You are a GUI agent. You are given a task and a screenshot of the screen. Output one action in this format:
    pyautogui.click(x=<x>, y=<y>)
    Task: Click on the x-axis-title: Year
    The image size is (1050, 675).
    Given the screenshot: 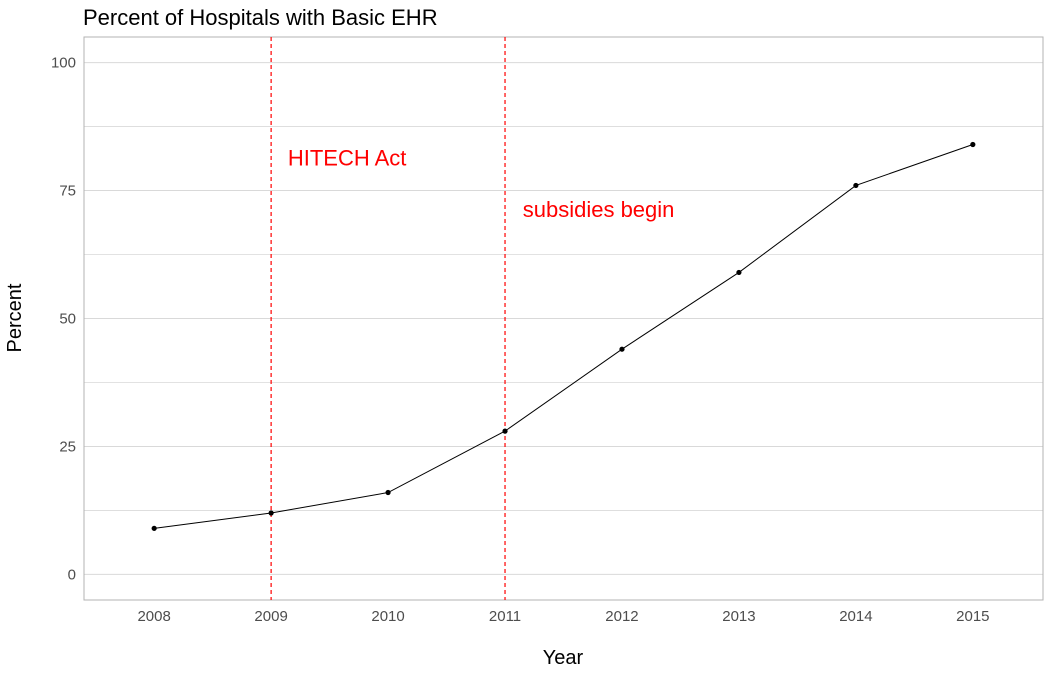 What is the action you would take?
    pyautogui.click(x=563, y=658)
    